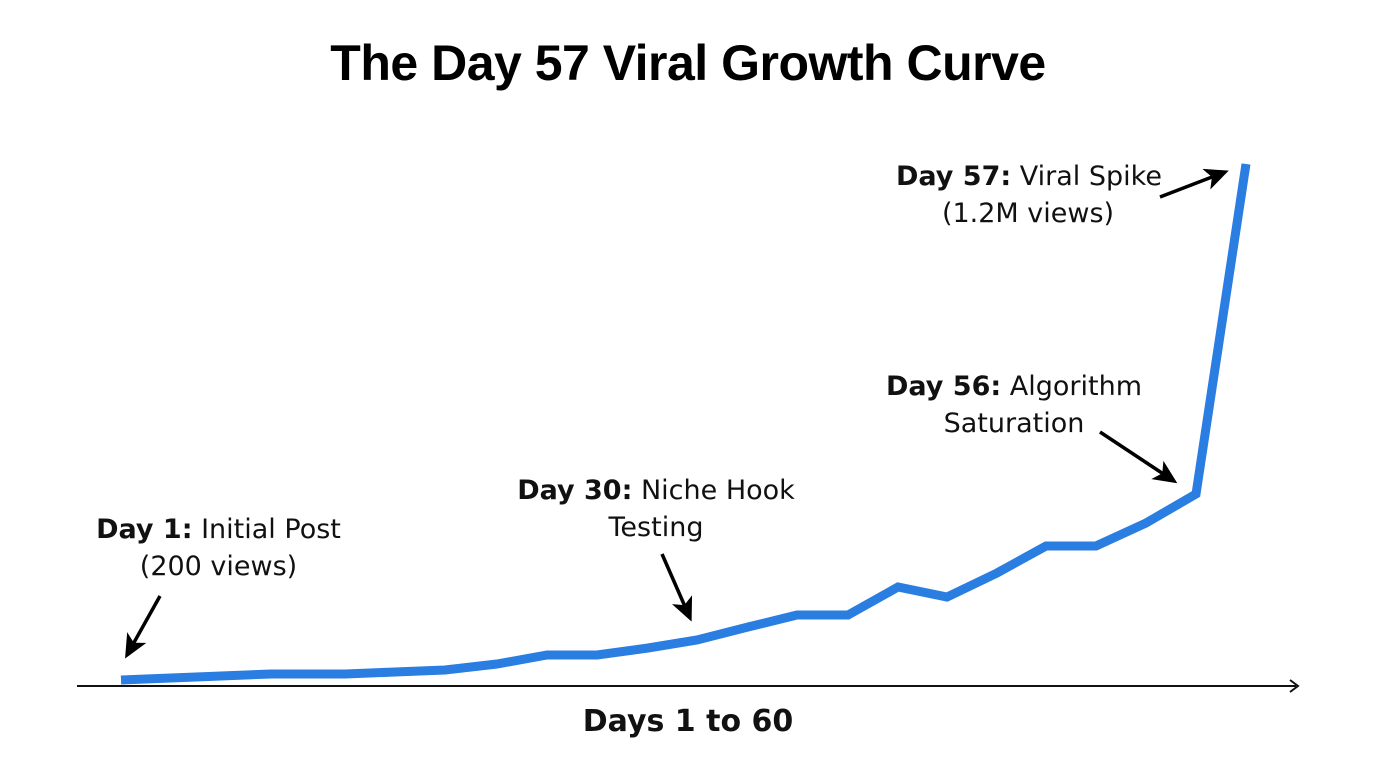 The image size is (1376, 768). What do you see at coordinates (1028, 213) in the screenshot?
I see `annotation-day57-line2: (1.2M views)` at bounding box center [1028, 213].